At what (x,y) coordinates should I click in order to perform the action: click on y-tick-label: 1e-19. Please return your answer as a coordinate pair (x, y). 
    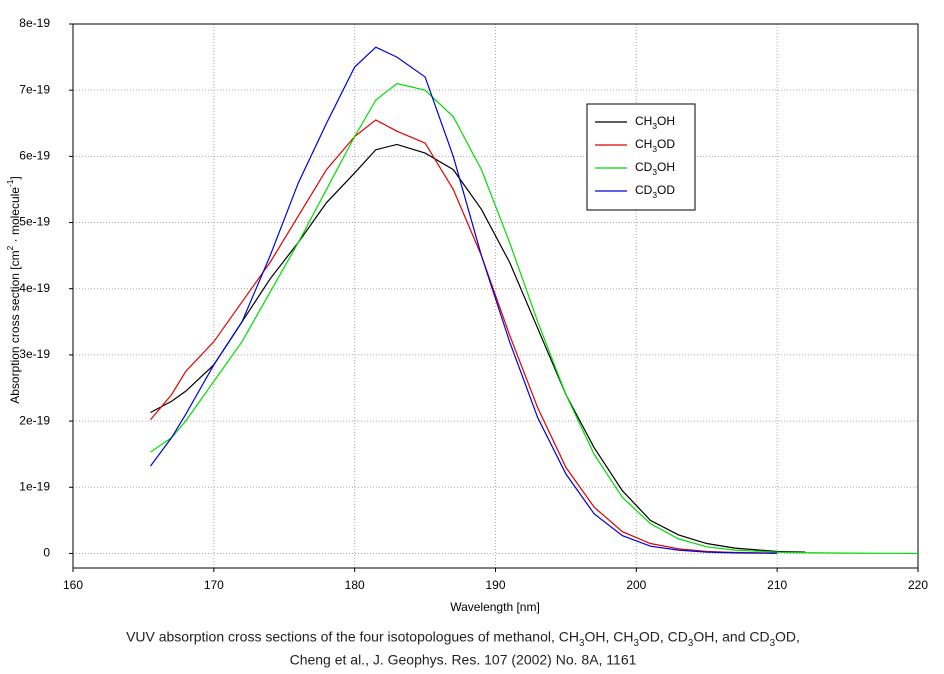
    Looking at the image, I should click on (34, 486).